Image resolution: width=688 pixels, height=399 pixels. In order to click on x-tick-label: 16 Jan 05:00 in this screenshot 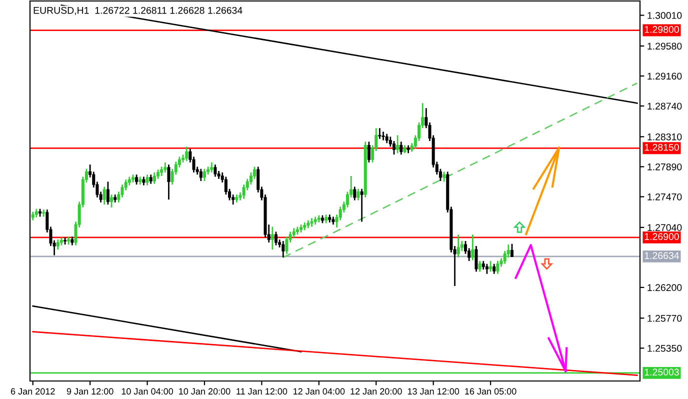, I will do `click(490, 391)`.